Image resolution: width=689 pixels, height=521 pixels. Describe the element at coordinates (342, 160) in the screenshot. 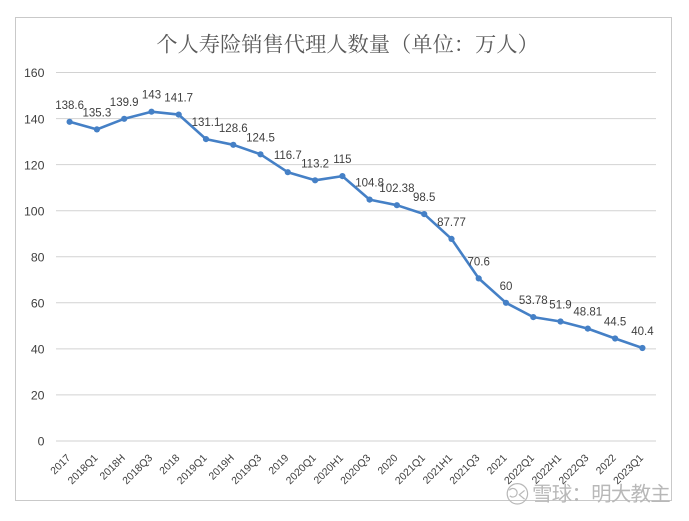

I see `svg-text: 115` at that location.